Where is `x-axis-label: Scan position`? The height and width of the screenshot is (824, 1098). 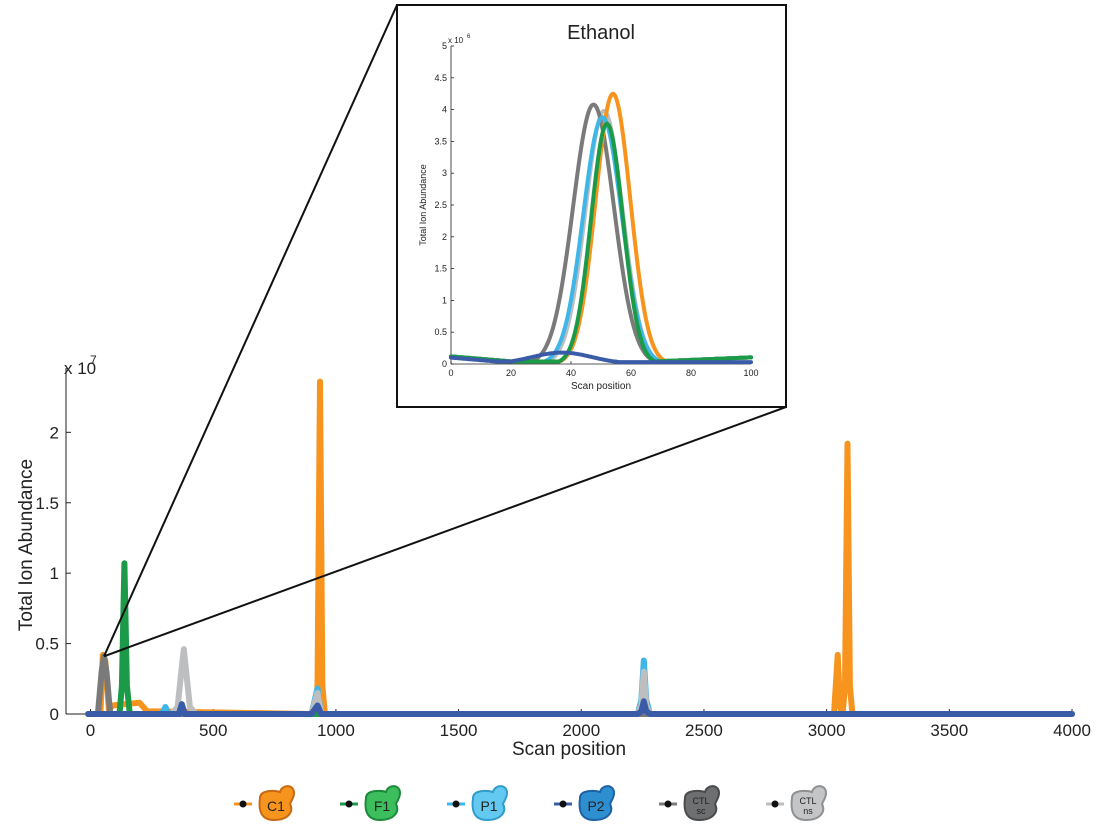
x-axis-label: Scan position is located at coordinates (569, 749).